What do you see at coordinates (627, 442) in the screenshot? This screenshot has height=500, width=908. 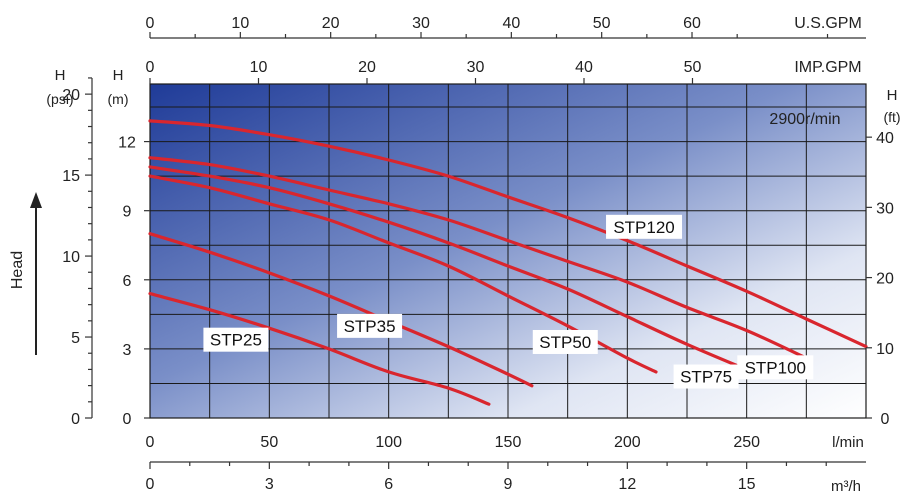 I see `tick-label-lmin: 200` at bounding box center [627, 442].